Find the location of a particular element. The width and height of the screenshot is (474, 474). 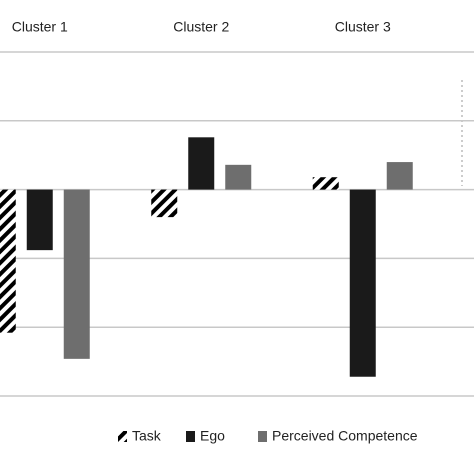

legend-label: Ego is located at coordinates (212, 436).